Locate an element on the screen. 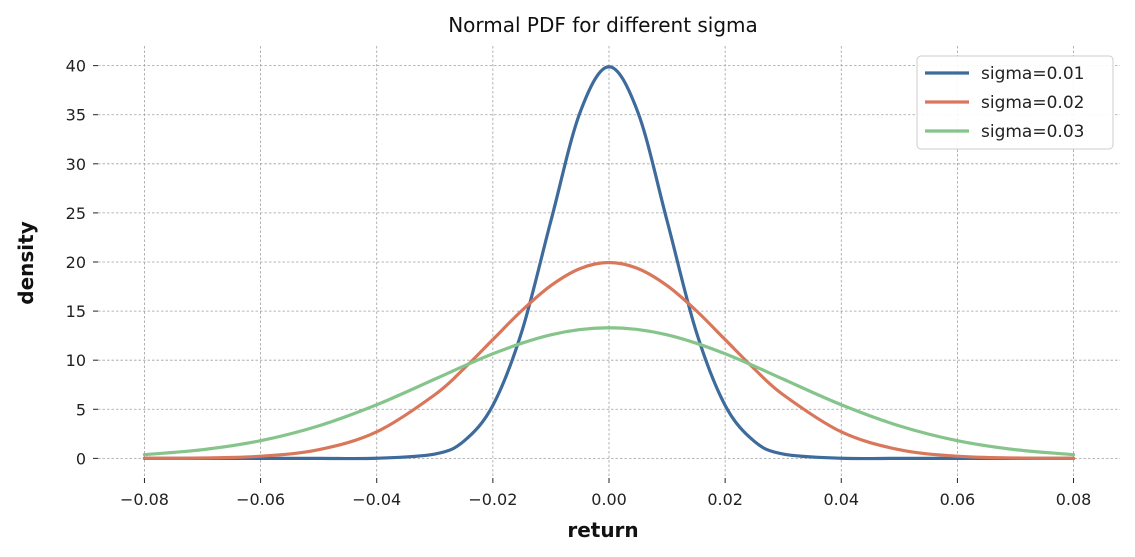 The image size is (1135, 557). y-tick-label: 35 is located at coordinates (76, 115).